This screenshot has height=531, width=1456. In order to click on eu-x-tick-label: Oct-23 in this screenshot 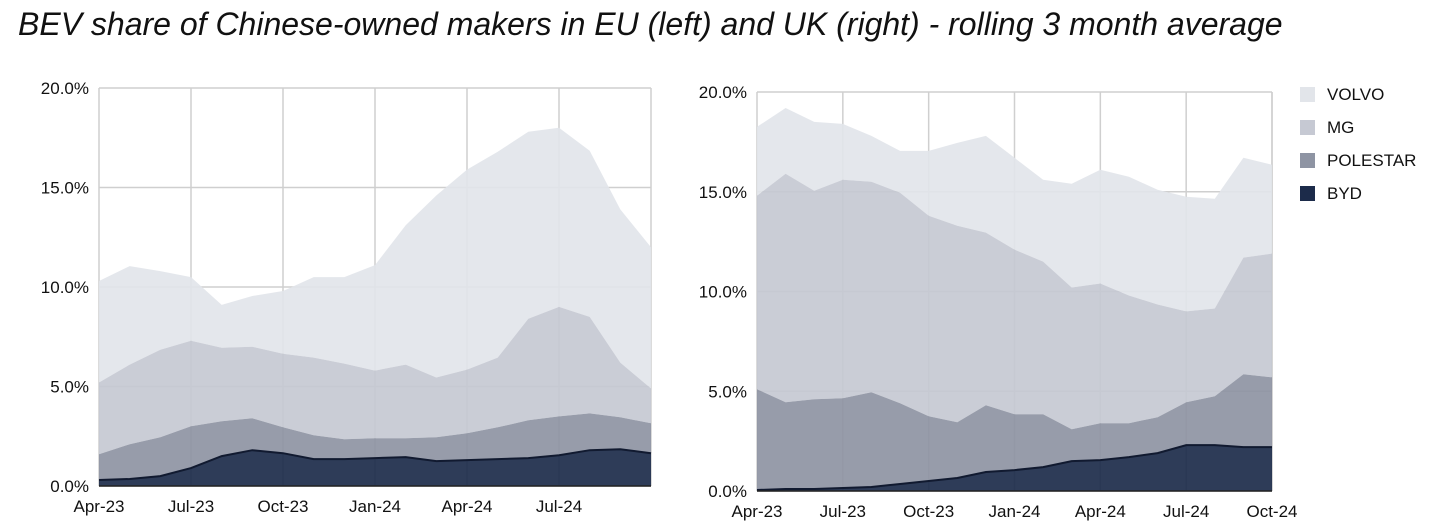, I will do `click(282, 506)`.